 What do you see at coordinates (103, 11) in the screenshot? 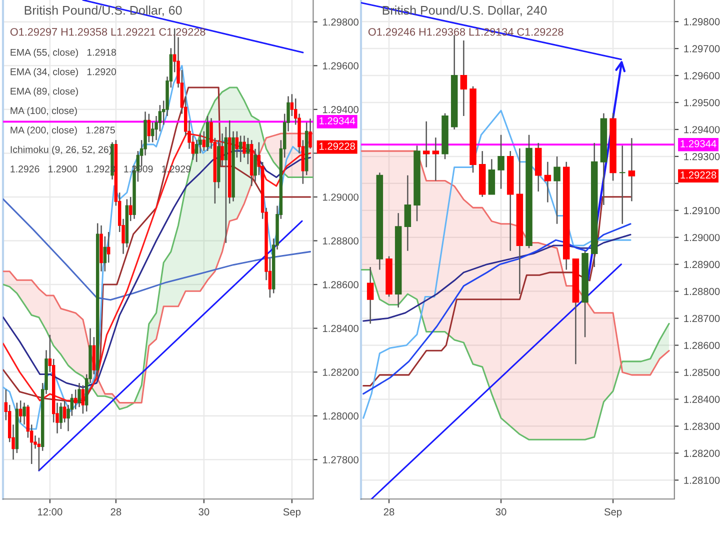
I see `chart-title: British Pound/U.S. Dollar, 60` at bounding box center [103, 11].